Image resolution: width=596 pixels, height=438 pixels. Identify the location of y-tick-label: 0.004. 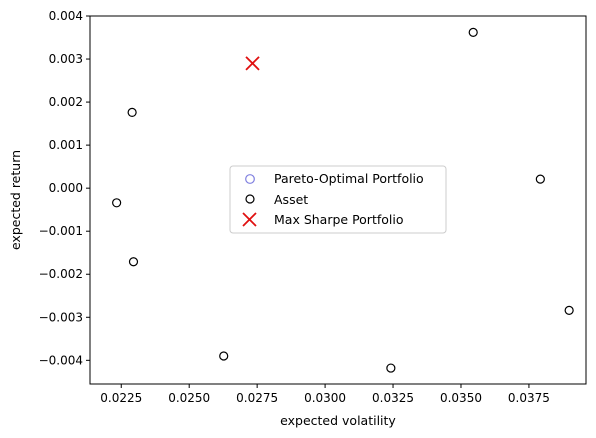
(66, 16).